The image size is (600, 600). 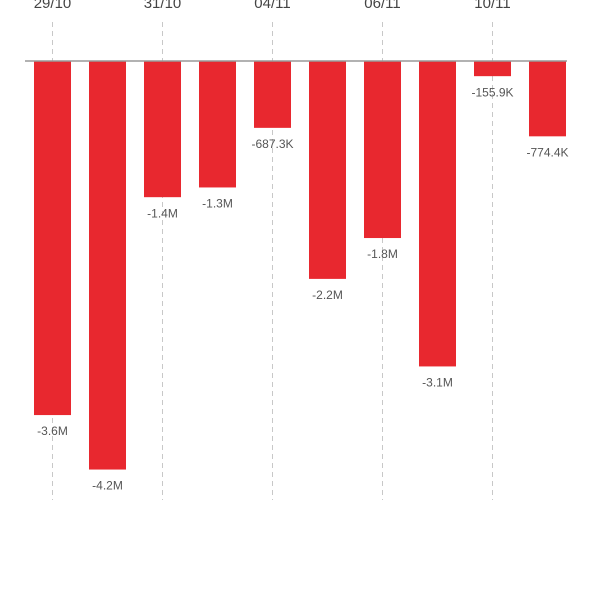 What do you see at coordinates (107, 486) in the screenshot?
I see `value-label: -4.2M` at bounding box center [107, 486].